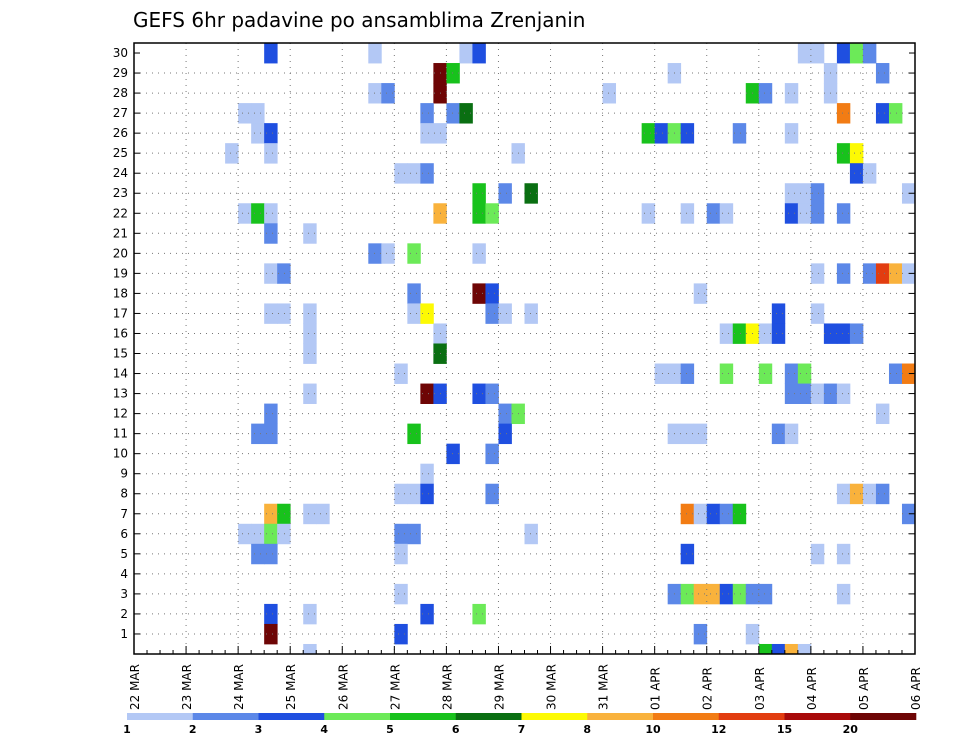 The image size is (960, 742). What do you see at coordinates (120, 374) in the screenshot?
I see `y-tick-label: 14` at bounding box center [120, 374].